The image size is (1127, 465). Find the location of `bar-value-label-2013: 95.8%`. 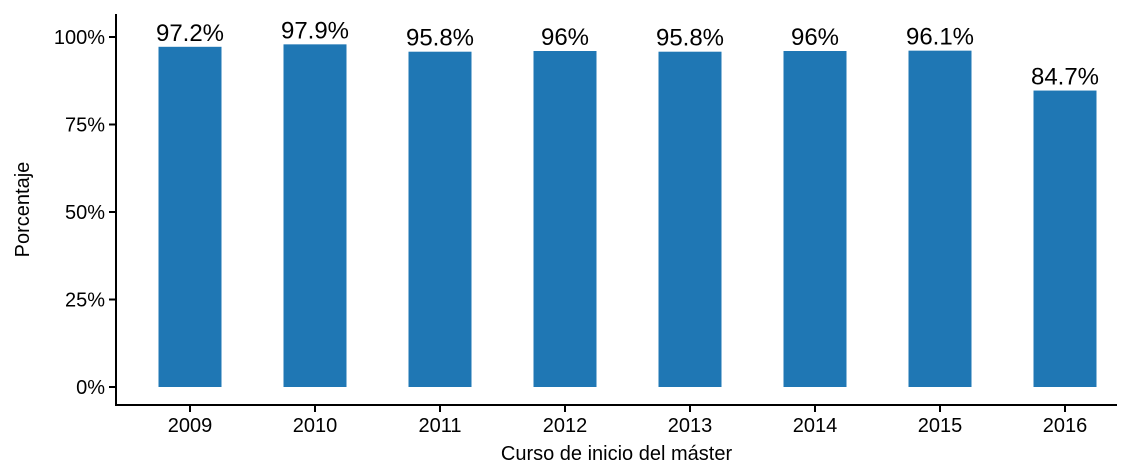

bar-value-label-2013: 95.8% is located at coordinates (690, 38).